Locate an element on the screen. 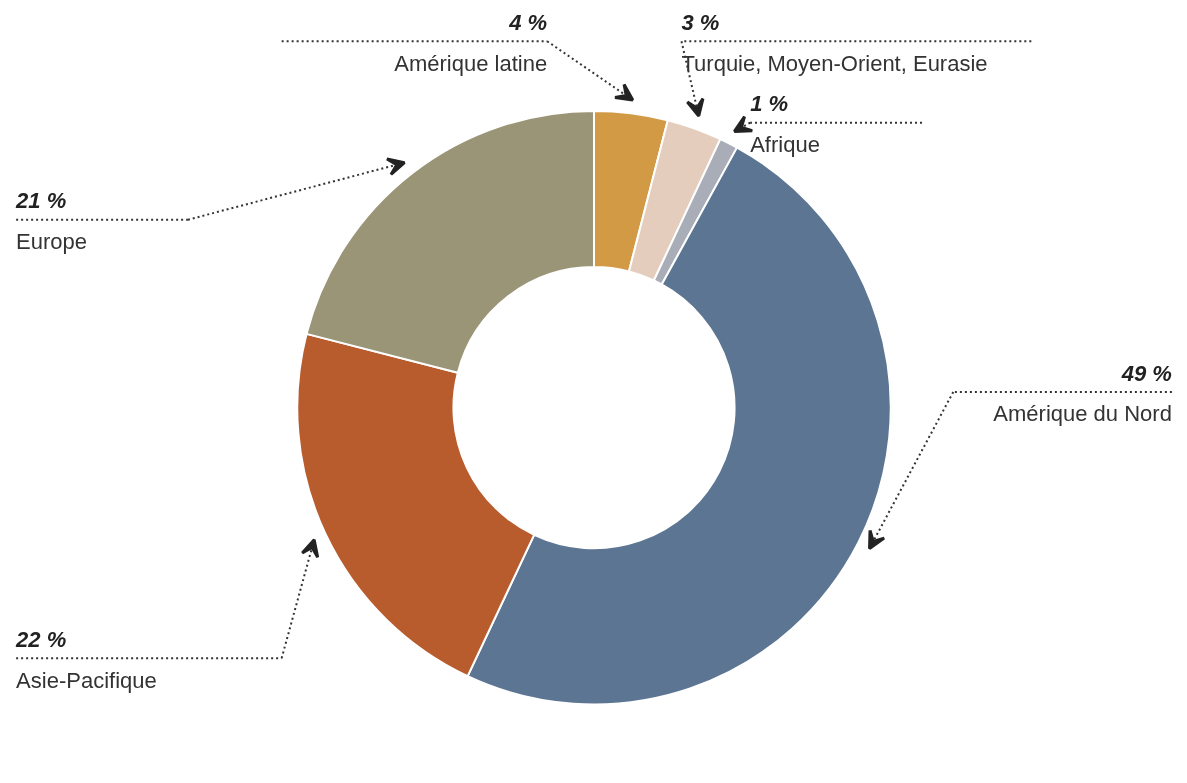  data-label: 21 % is located at coordinates (41, 201).